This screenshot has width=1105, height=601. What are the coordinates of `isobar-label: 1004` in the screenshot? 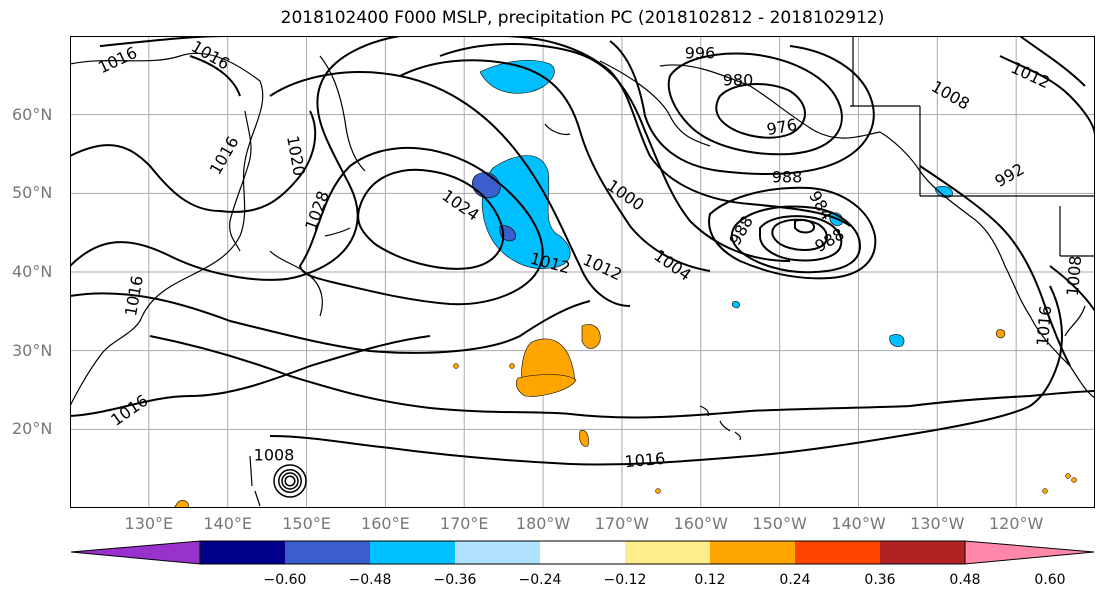 It's located at (672, 265).